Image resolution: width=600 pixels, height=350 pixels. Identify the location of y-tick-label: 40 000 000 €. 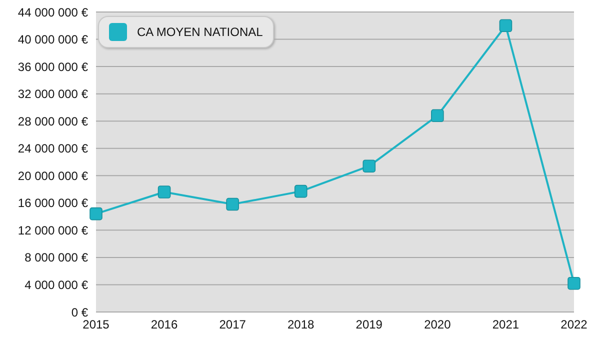
(53, 39).